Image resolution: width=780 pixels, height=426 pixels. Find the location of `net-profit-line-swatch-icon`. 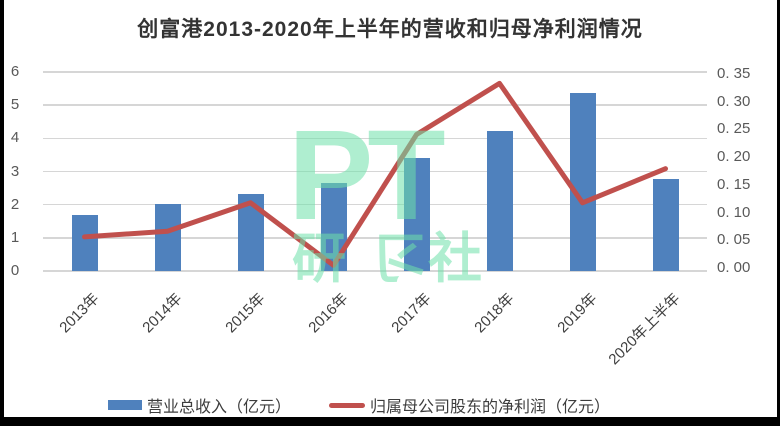

net-profit-line-swatch-icon is located at coordinates (347, 405).